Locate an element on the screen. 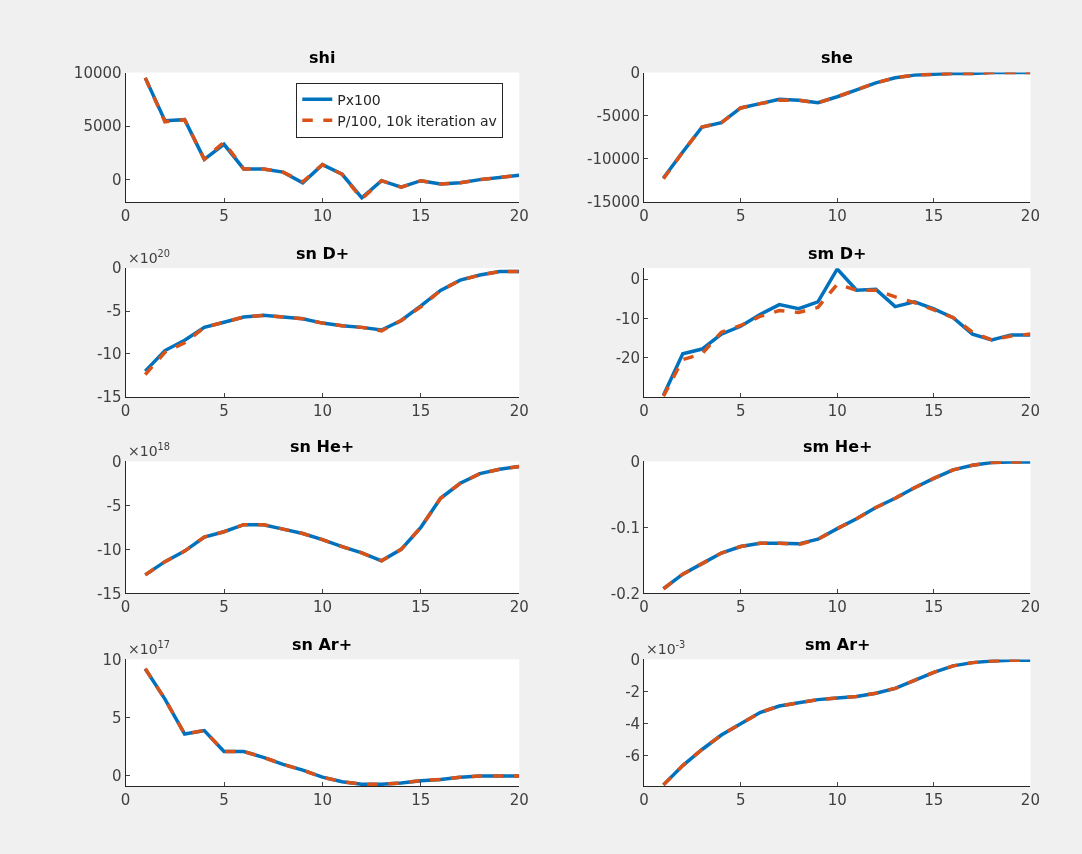 Image resolution: width=1082 pixels, height=854 pixels. y-tick-label: -0.2 is located at coordinates (625, 593).